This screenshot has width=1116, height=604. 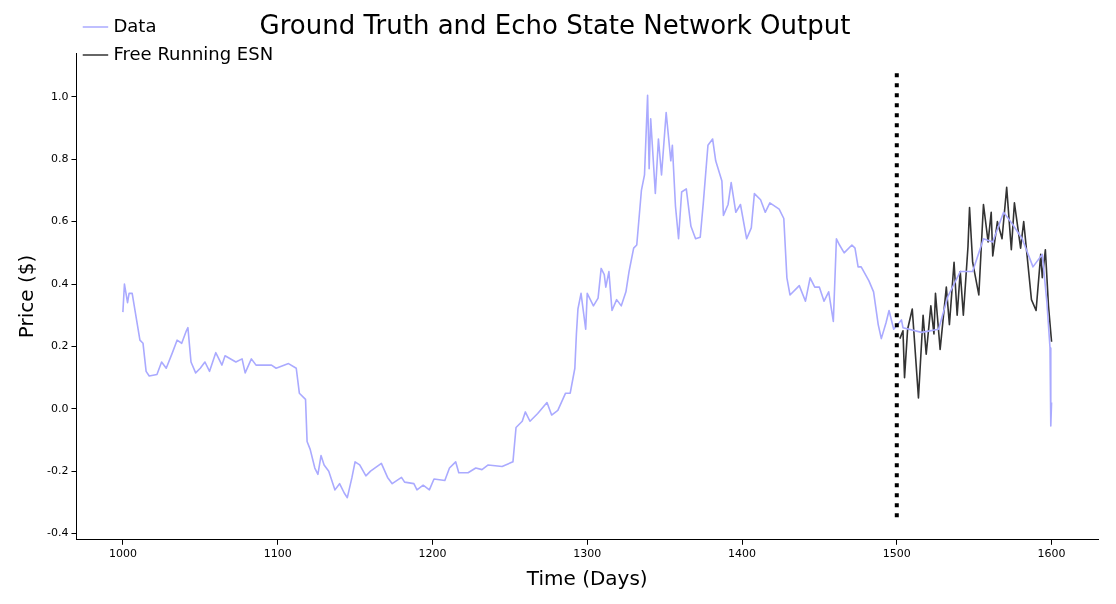 What do you see at coordinates (57, 471) in the screenshot?
I see `y-tick-label: -0.2` at bounding box center [57, 471].